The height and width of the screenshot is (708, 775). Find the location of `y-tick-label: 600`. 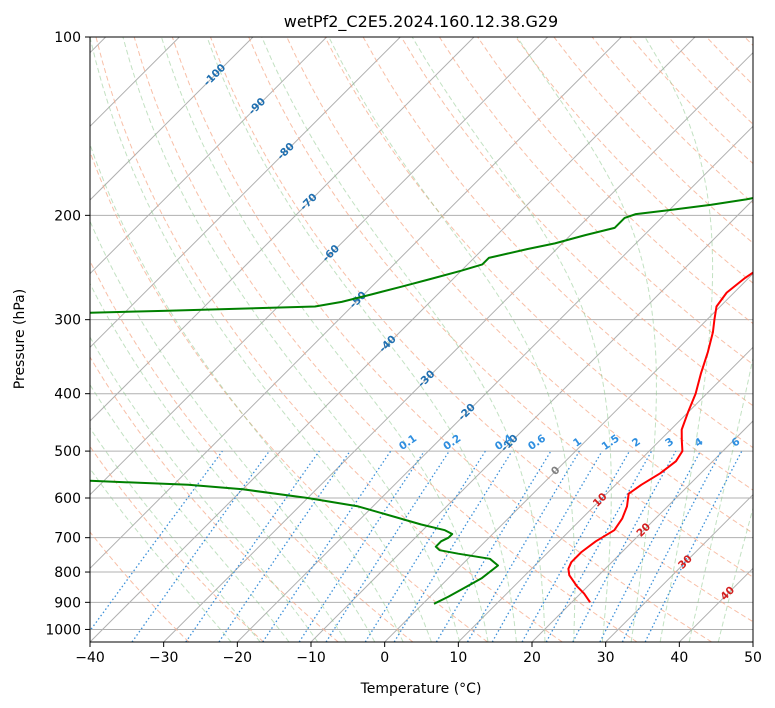

y-tick-label: 600 is located at coordinates (67, 499).